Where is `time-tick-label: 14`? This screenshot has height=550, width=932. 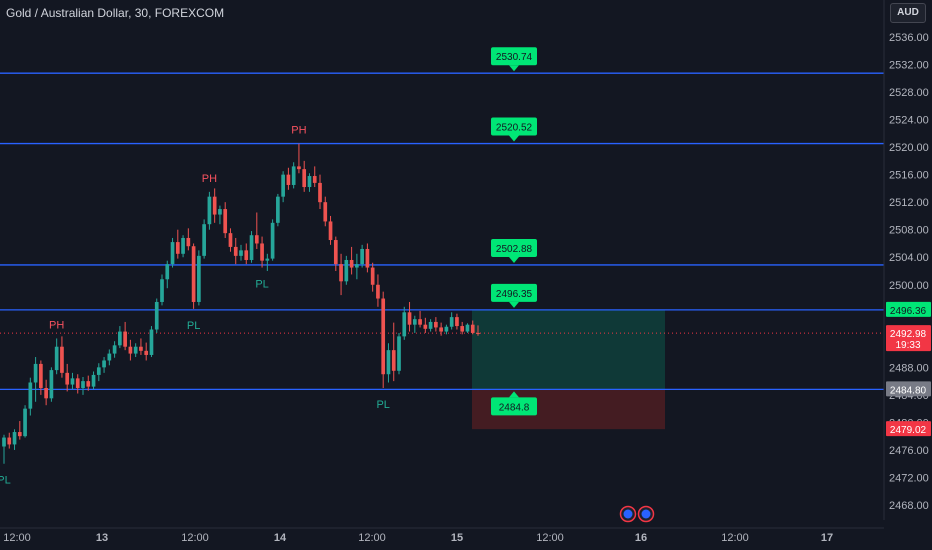 time-tick-label: 14 is located at coordinates (280, 538).